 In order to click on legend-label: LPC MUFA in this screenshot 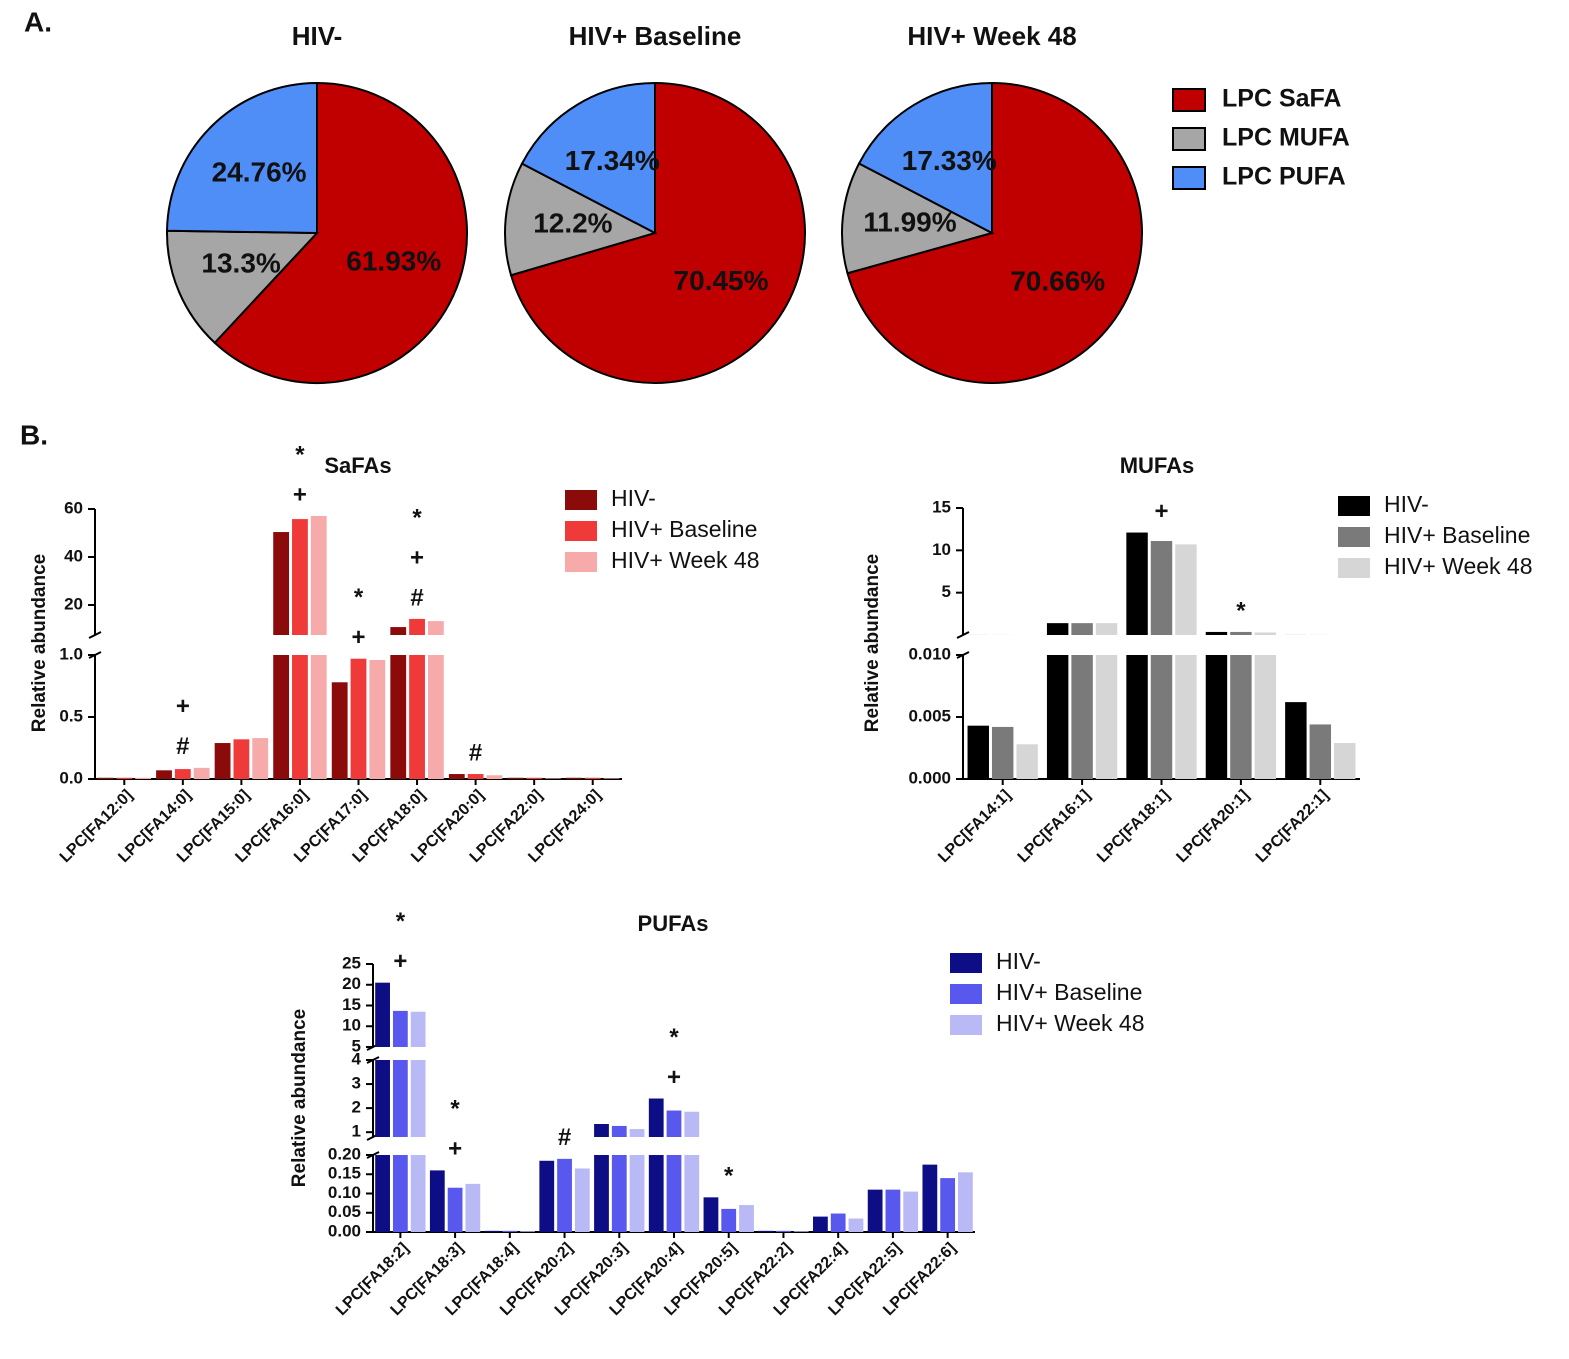, I will do `click(1286, 138)`.